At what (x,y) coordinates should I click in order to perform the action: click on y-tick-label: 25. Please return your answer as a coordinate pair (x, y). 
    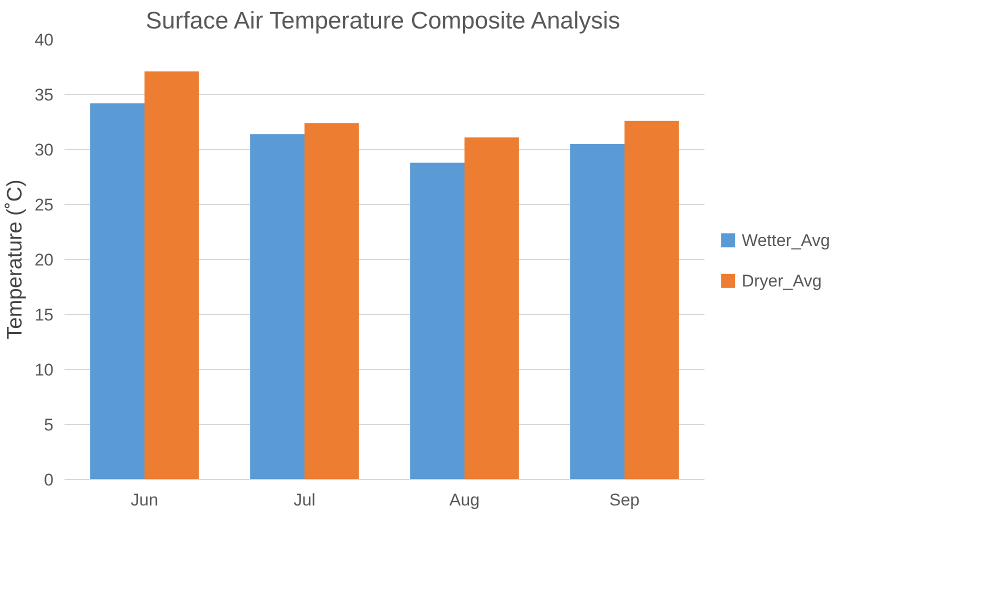
    Looking at the image, I should click on (44, 205).